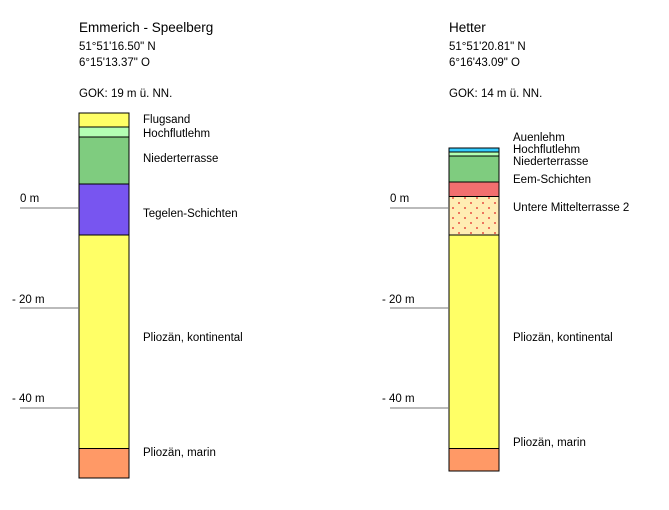 The height and width of the screenshot is (510, 669). What do you see at coordinates (114, 63) in the screenshot?
I see `profile-1-longitude: 6°15'13.37" O` at bounding box center [114, 63].